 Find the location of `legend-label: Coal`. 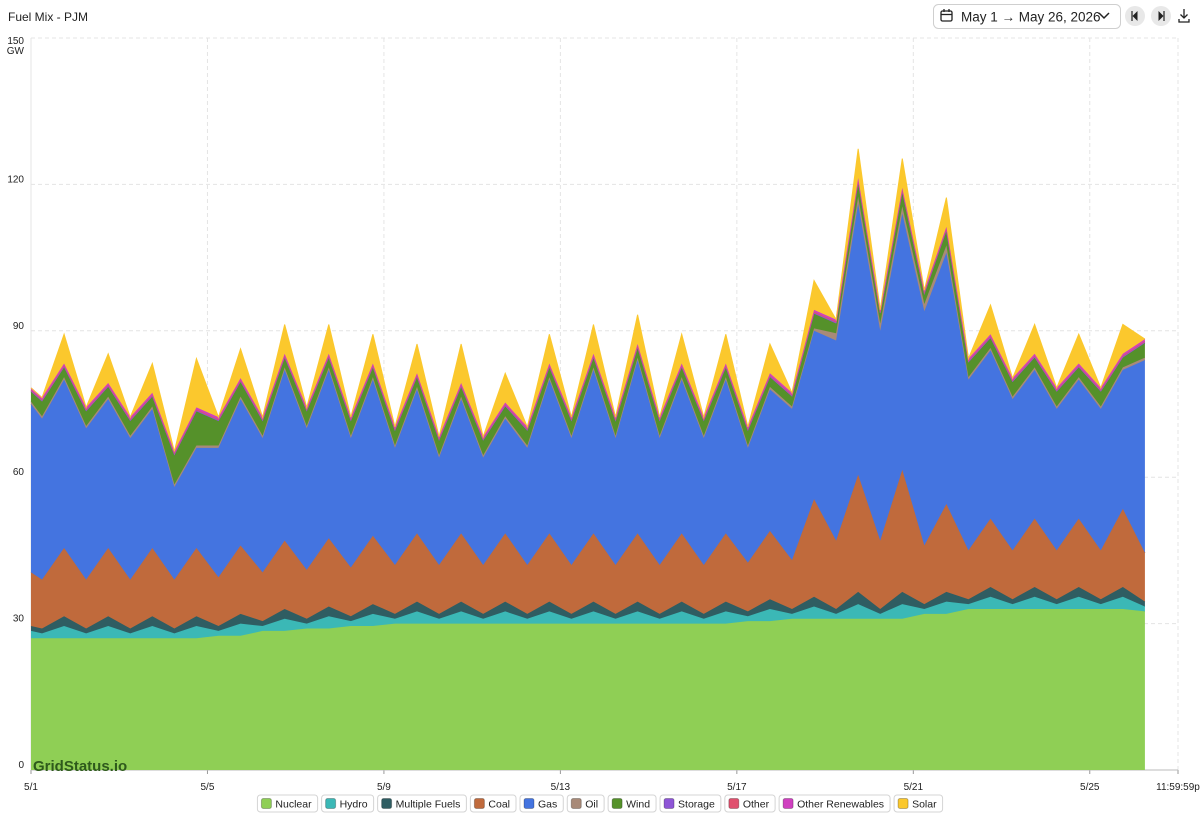

legend-label: Coal is located at coordinates (499, 805).